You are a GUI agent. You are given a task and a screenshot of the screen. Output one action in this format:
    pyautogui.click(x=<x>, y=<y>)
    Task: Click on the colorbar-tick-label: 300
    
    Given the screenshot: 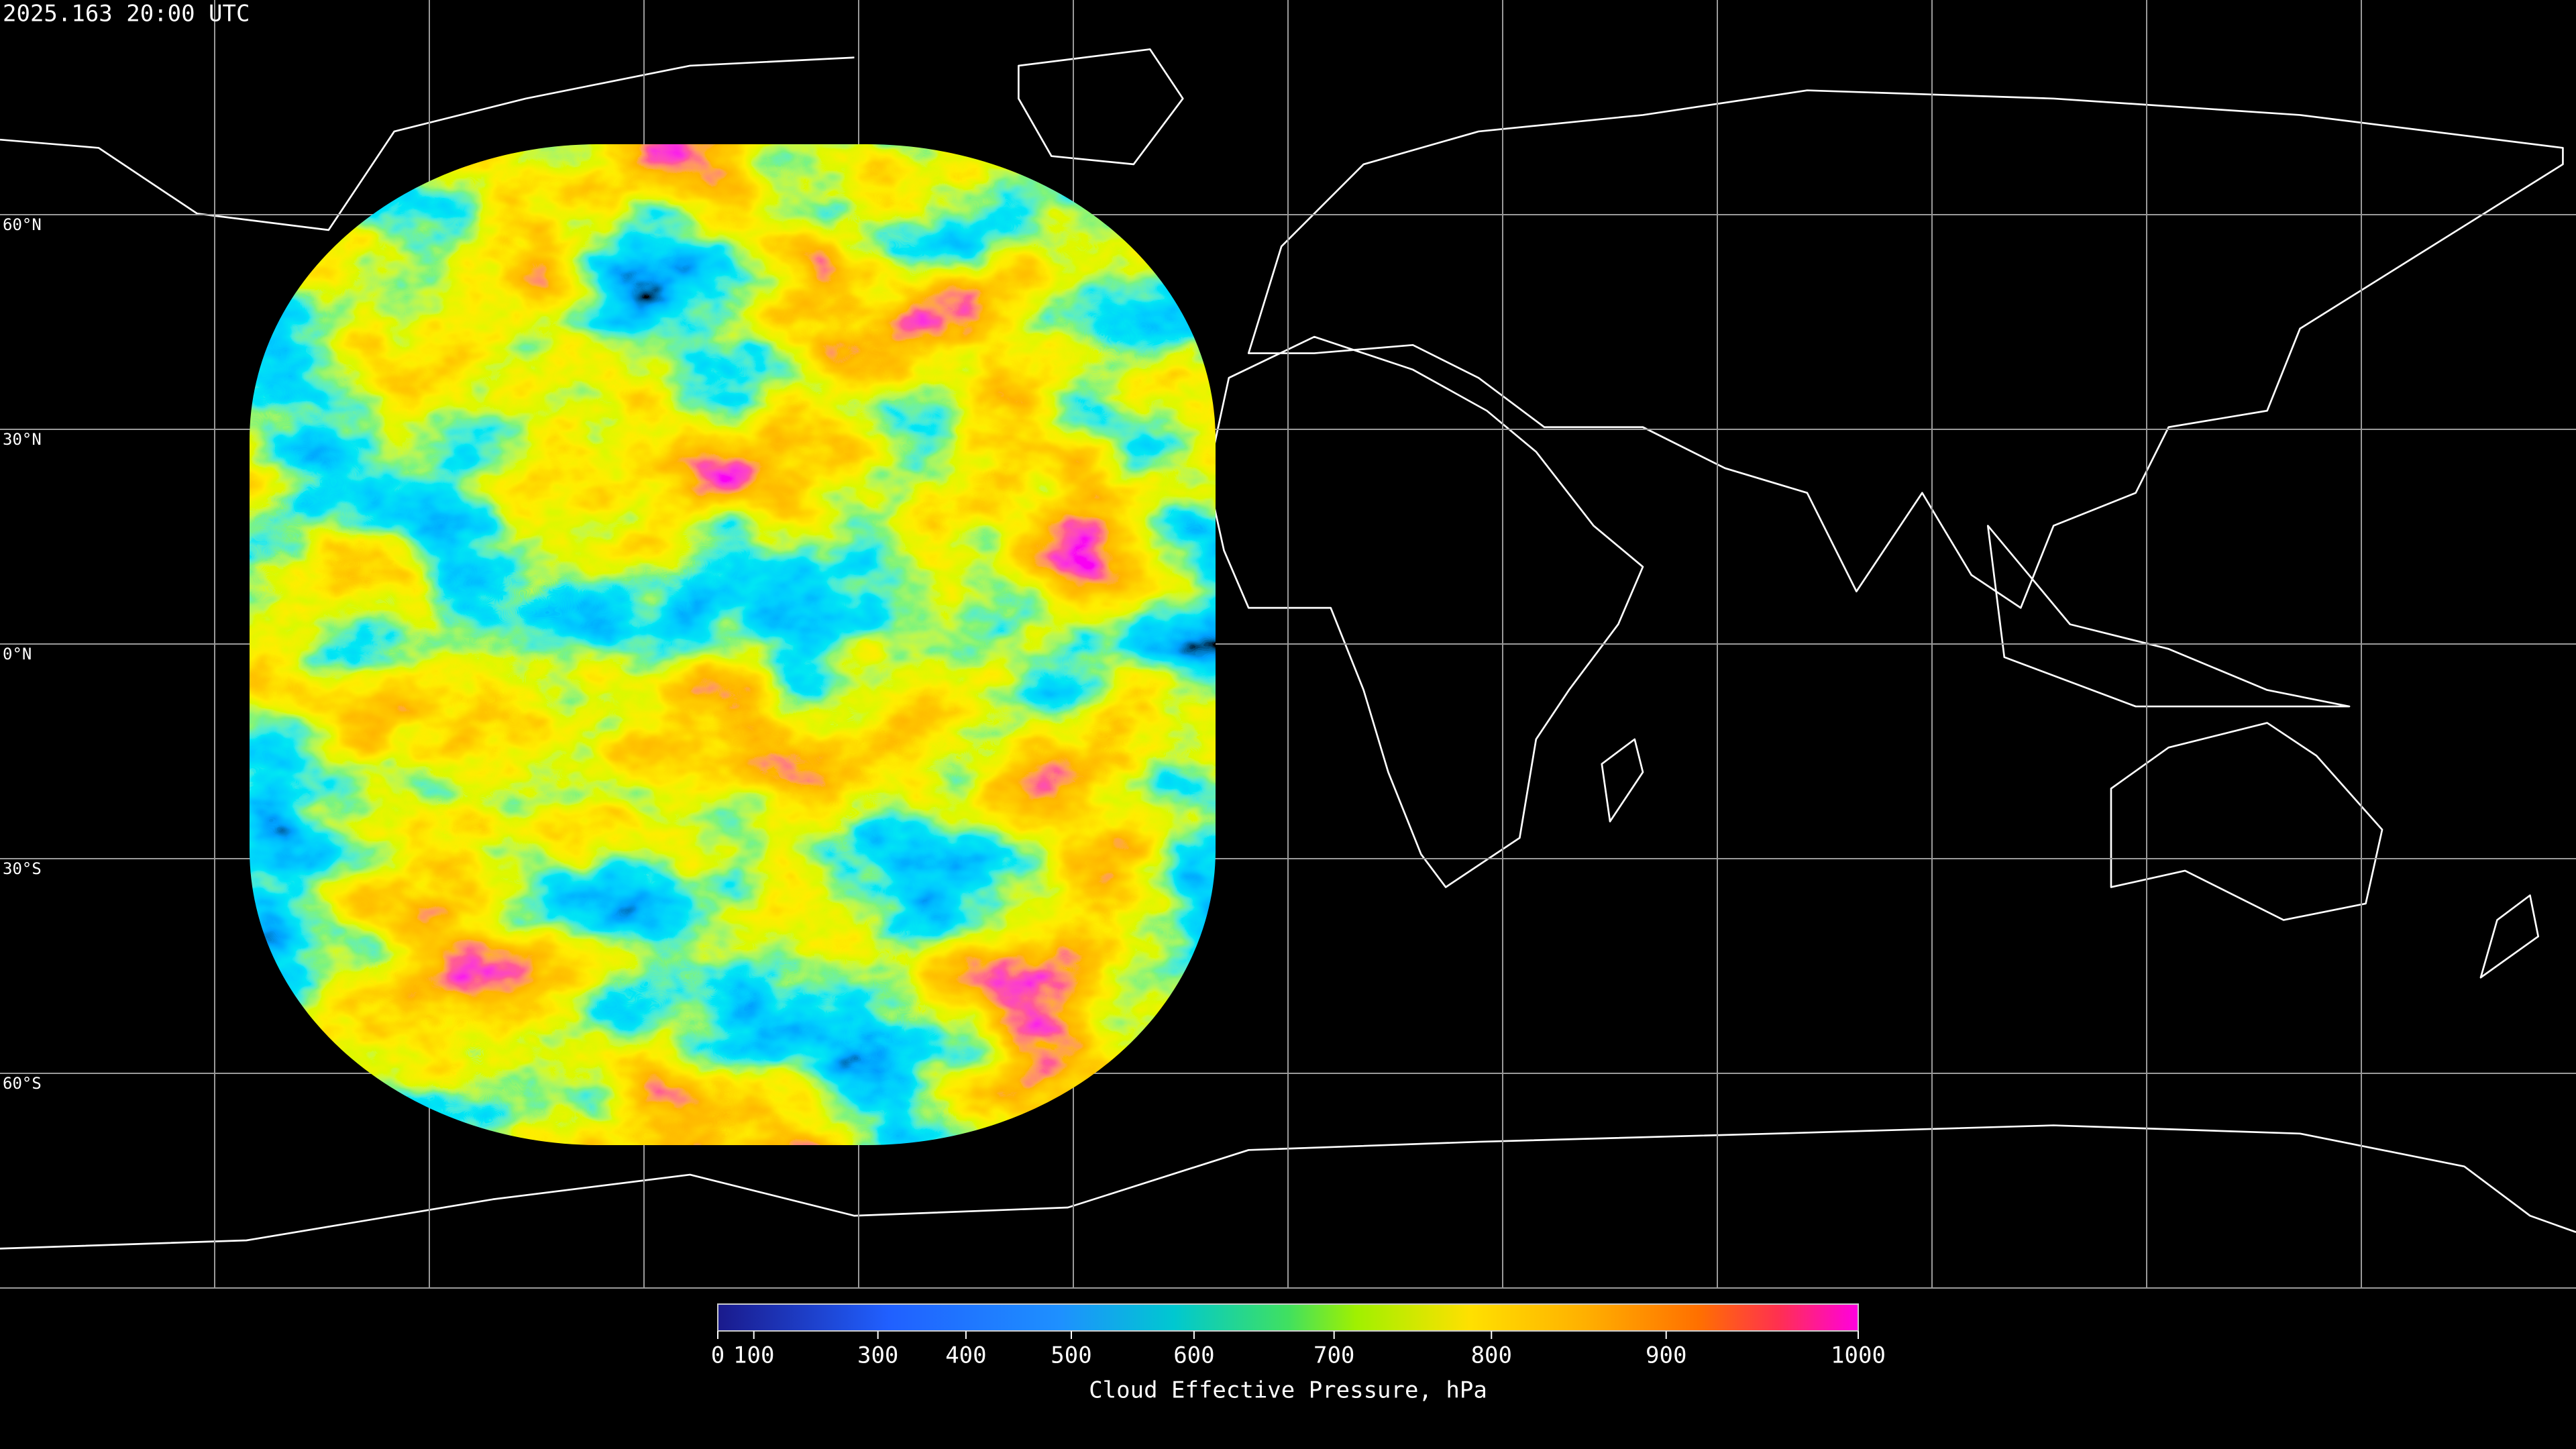 What is the action you would take?
    pyautogui.click(x=877, y=1355)
    